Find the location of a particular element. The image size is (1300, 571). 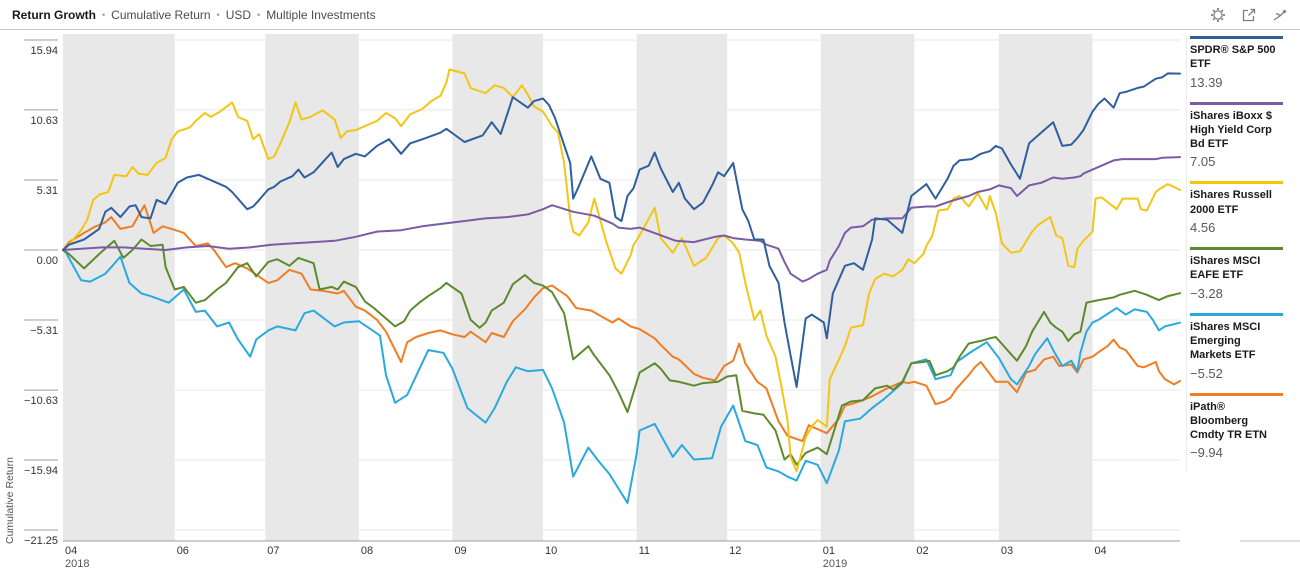

subtitle-currency: USD is located at coordinates (238, 14).